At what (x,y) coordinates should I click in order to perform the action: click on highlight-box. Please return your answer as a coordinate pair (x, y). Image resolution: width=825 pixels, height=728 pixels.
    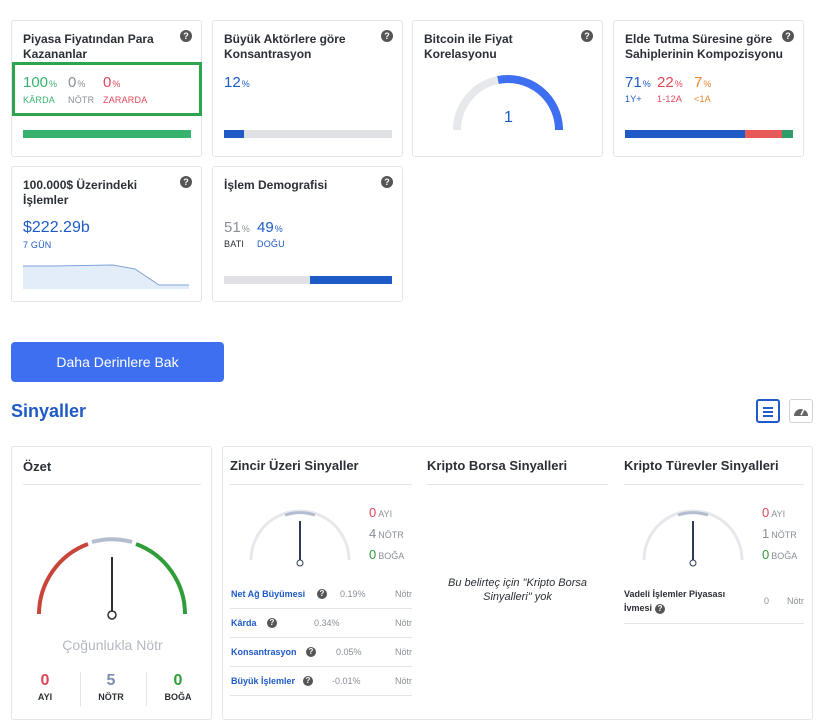
    Looking at the image, I should click on (107, 89).